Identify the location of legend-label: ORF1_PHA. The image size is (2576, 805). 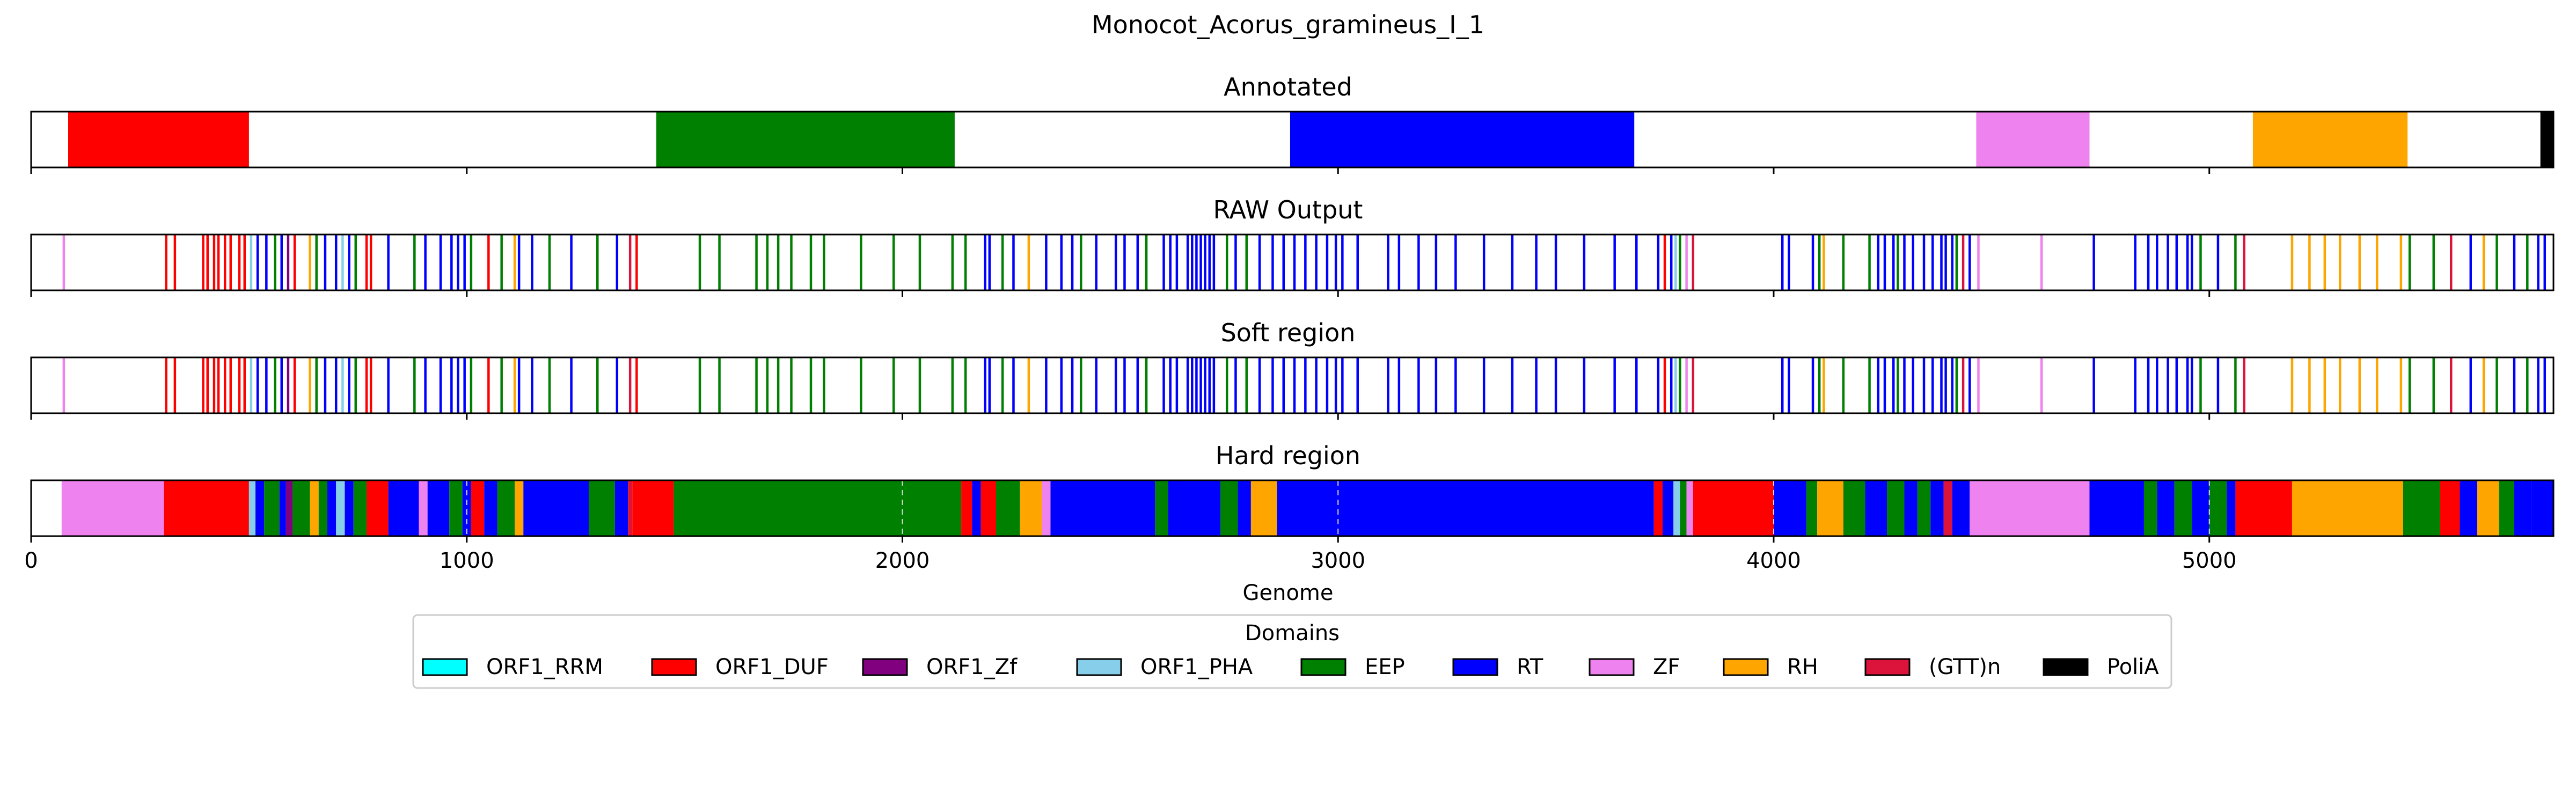
(1196, 667).